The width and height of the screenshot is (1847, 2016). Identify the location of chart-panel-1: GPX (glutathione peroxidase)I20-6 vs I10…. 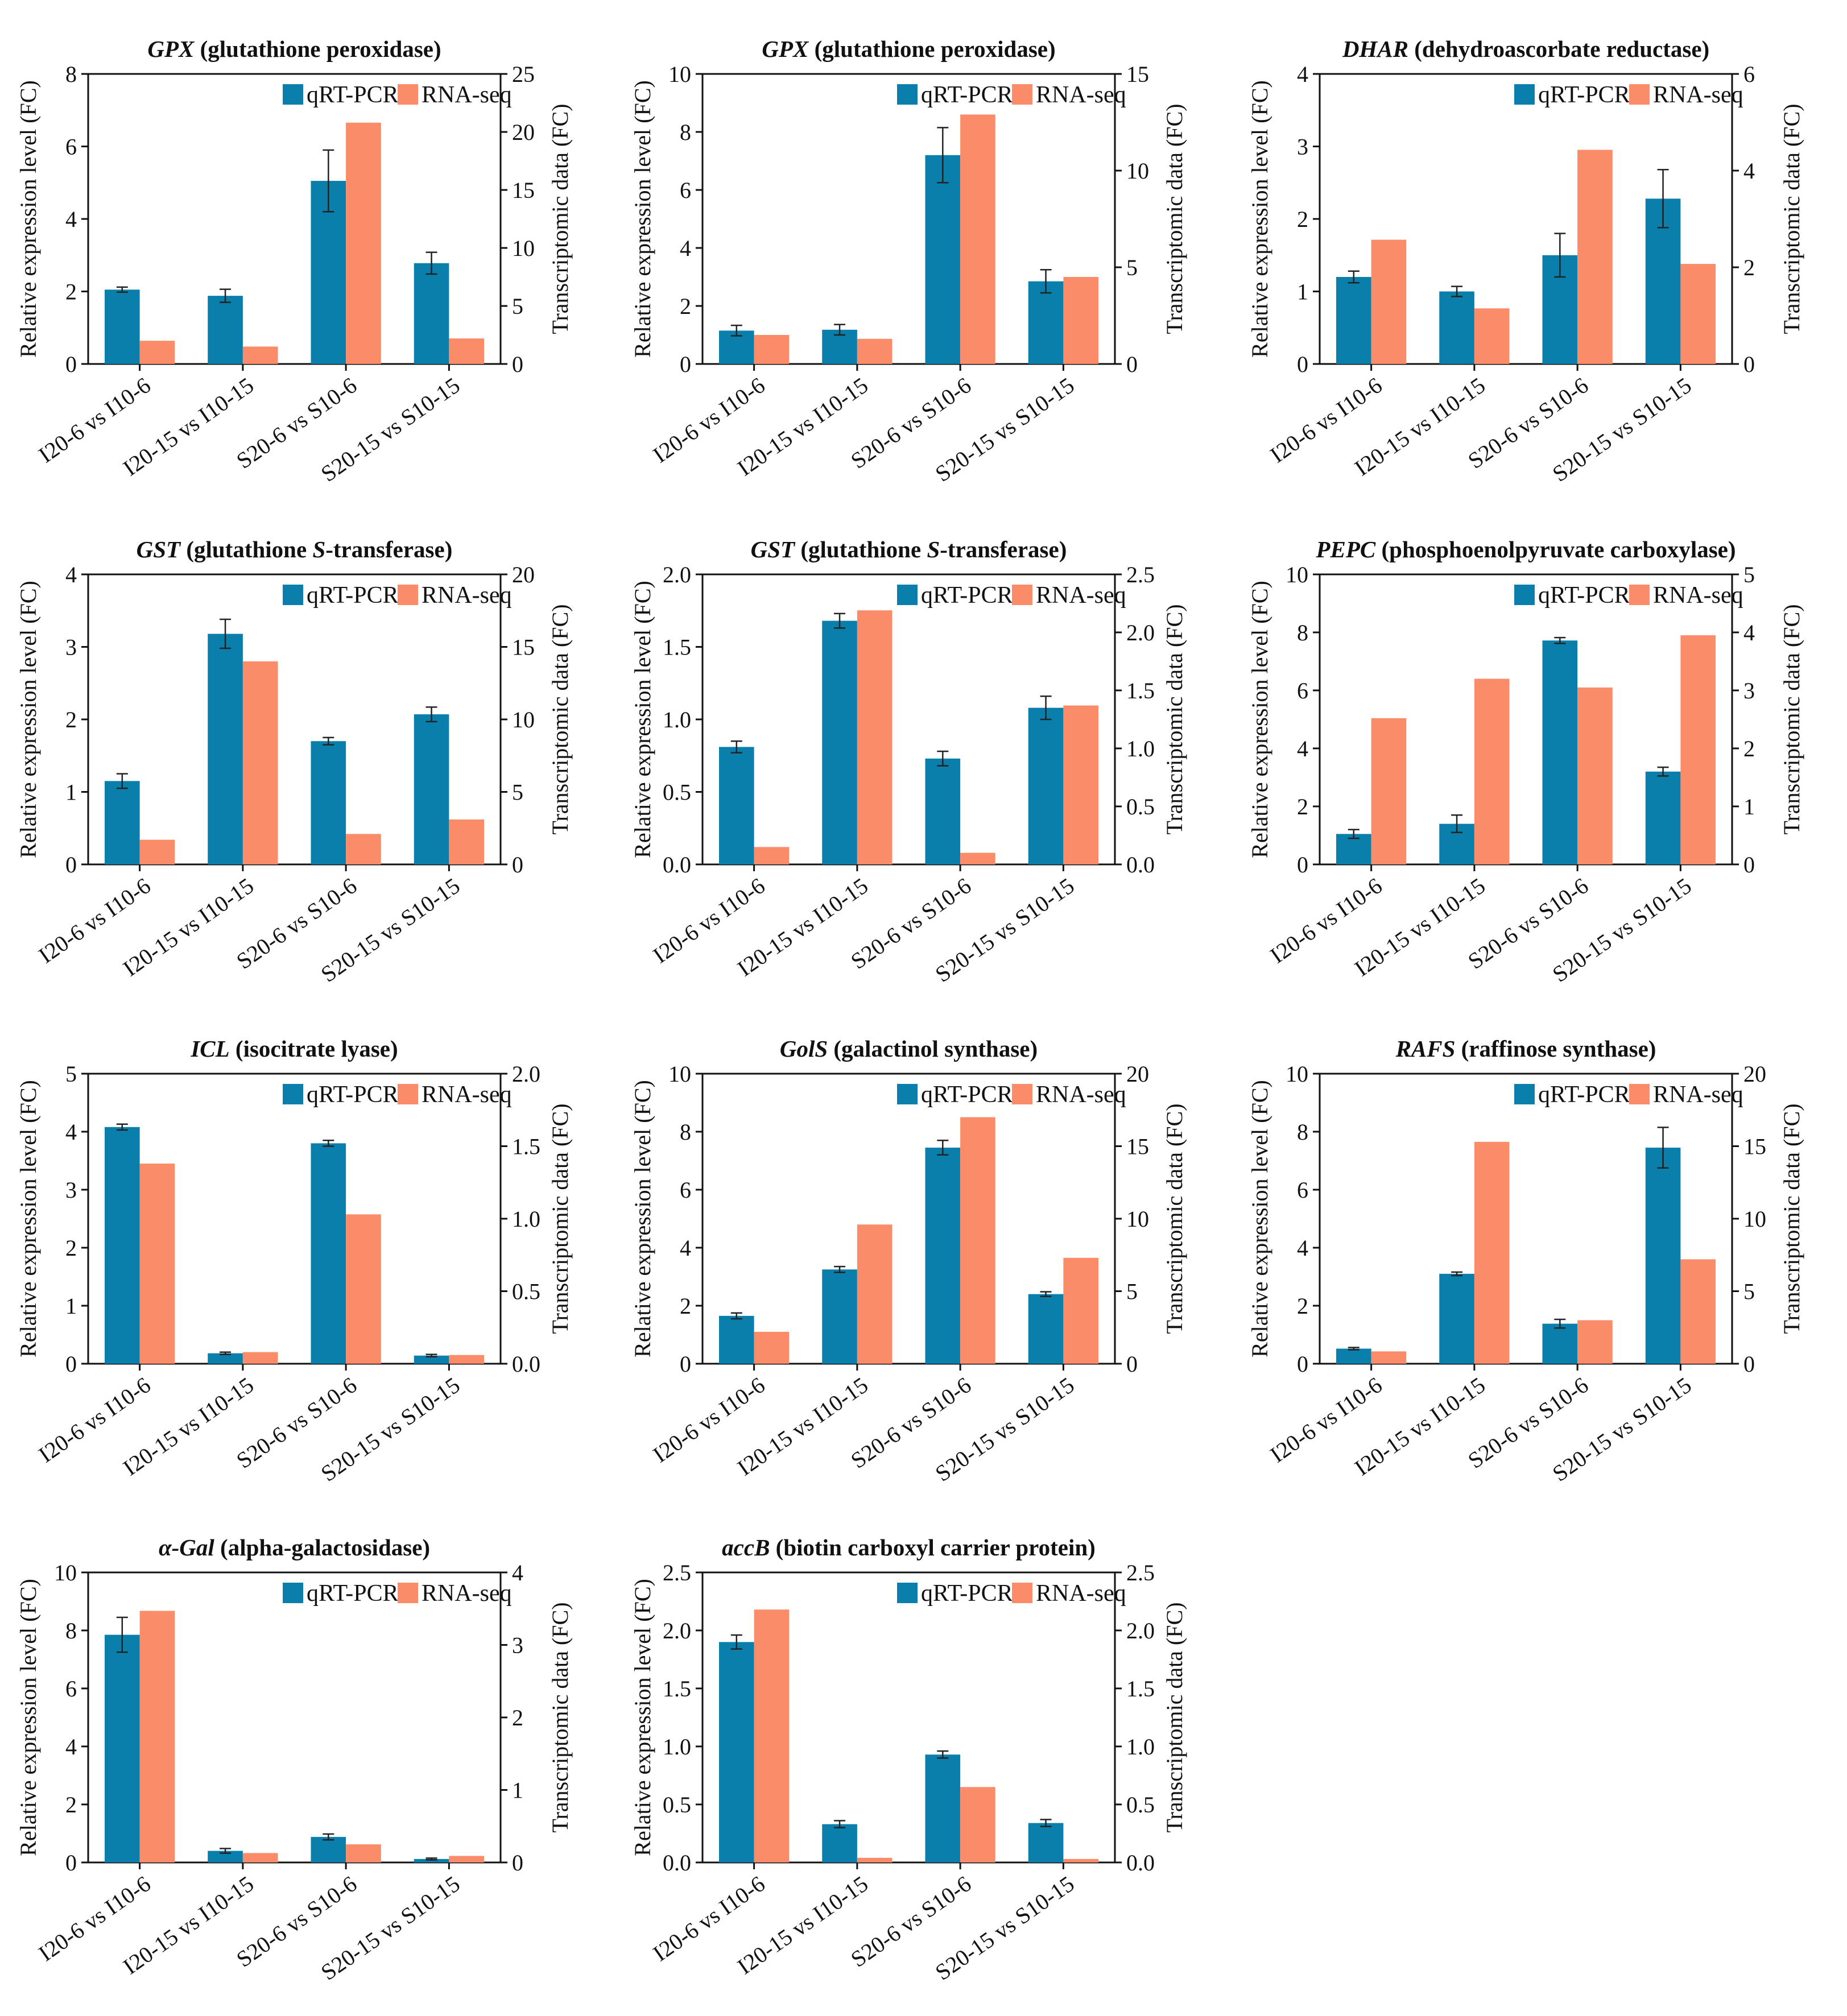
(294, 261).